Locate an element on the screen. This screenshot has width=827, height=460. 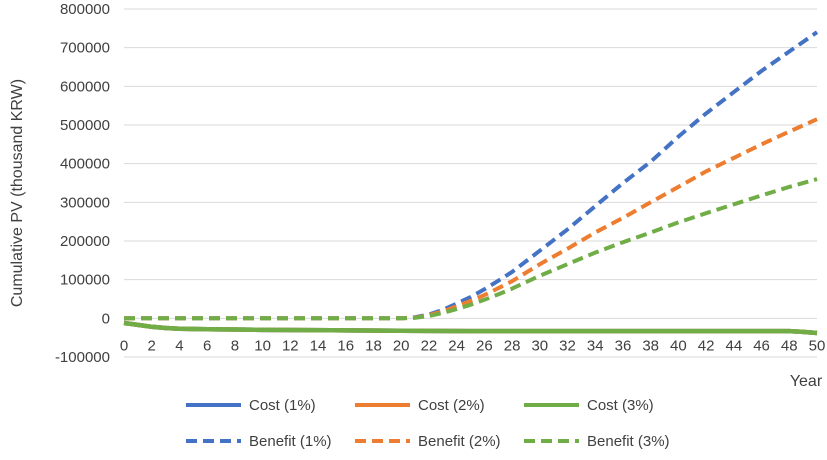
y-tick-label: 200000 is located at coordinates (85, 241).